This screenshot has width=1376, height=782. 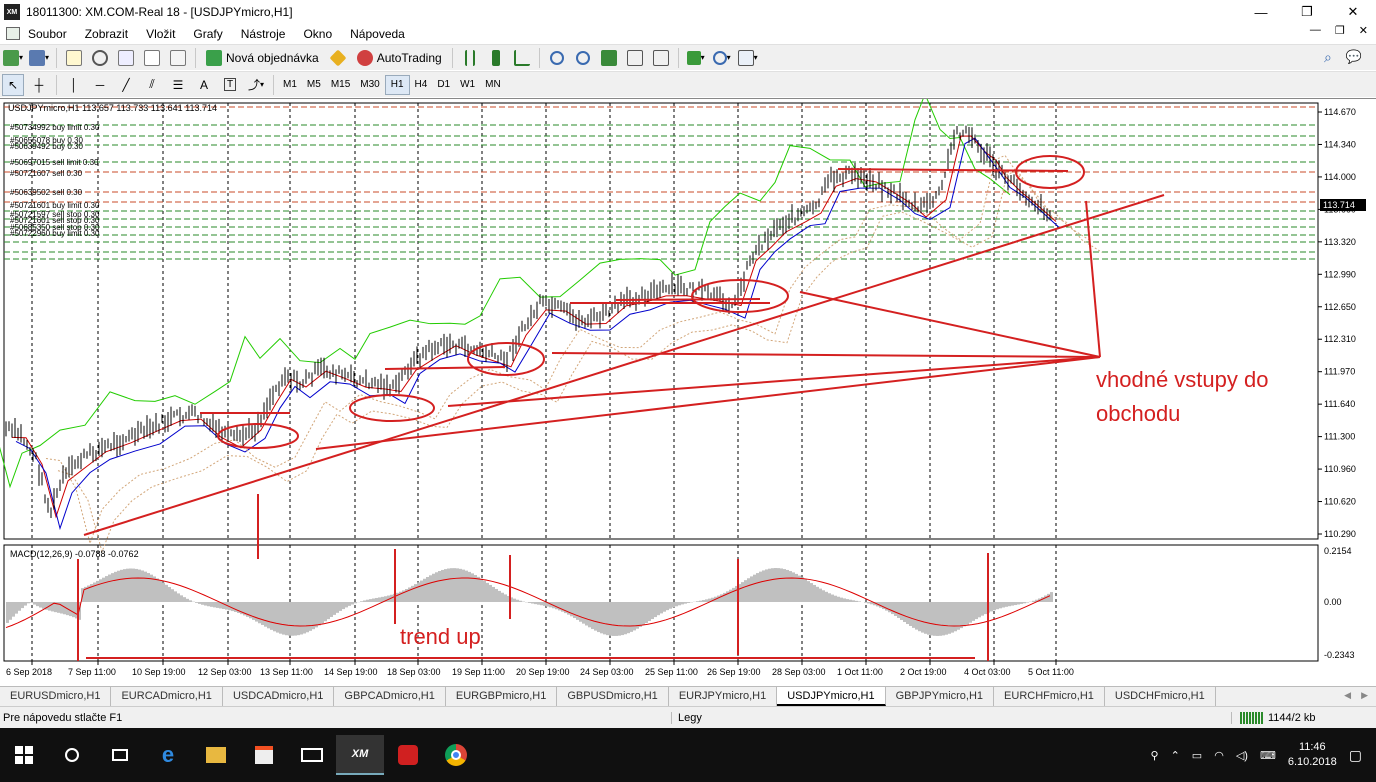 I want to click on search-taskbar-button, so click(x=72, y=755).